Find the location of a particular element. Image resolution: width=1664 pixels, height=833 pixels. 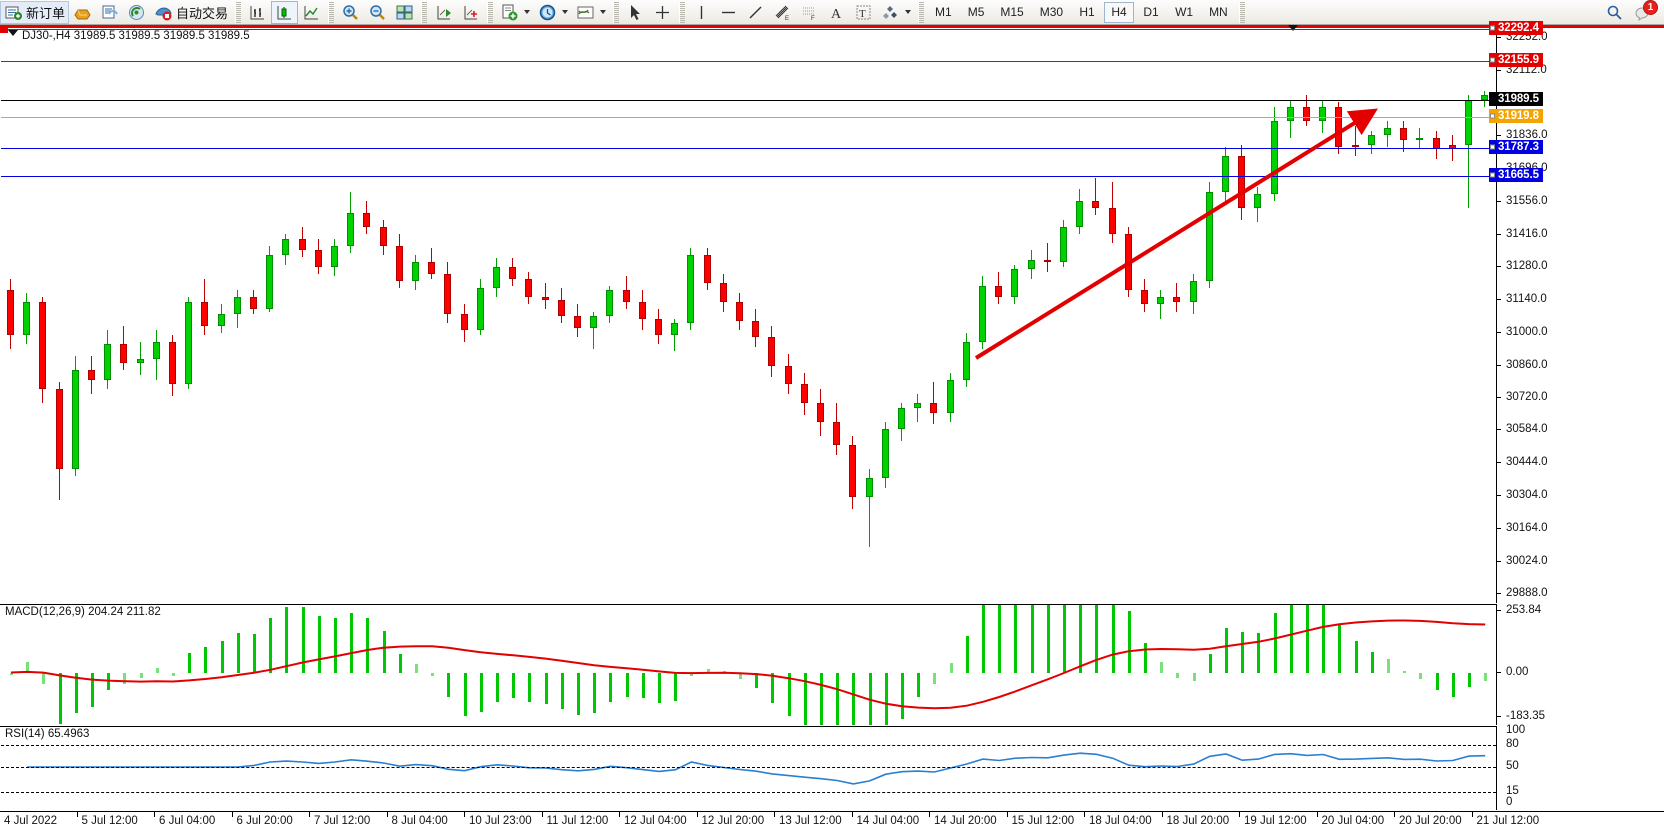

vertical-line-button is located at coordinates (701, 12).